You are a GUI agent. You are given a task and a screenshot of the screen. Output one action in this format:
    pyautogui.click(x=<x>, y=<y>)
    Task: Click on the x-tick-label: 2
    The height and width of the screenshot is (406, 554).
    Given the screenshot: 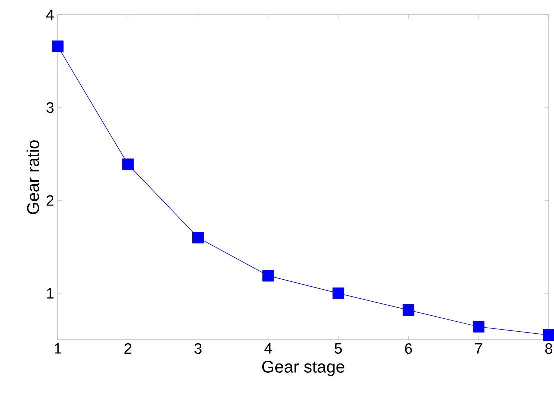 What is the action you would take?
    pyautogui.click(x=128, y=349)
    